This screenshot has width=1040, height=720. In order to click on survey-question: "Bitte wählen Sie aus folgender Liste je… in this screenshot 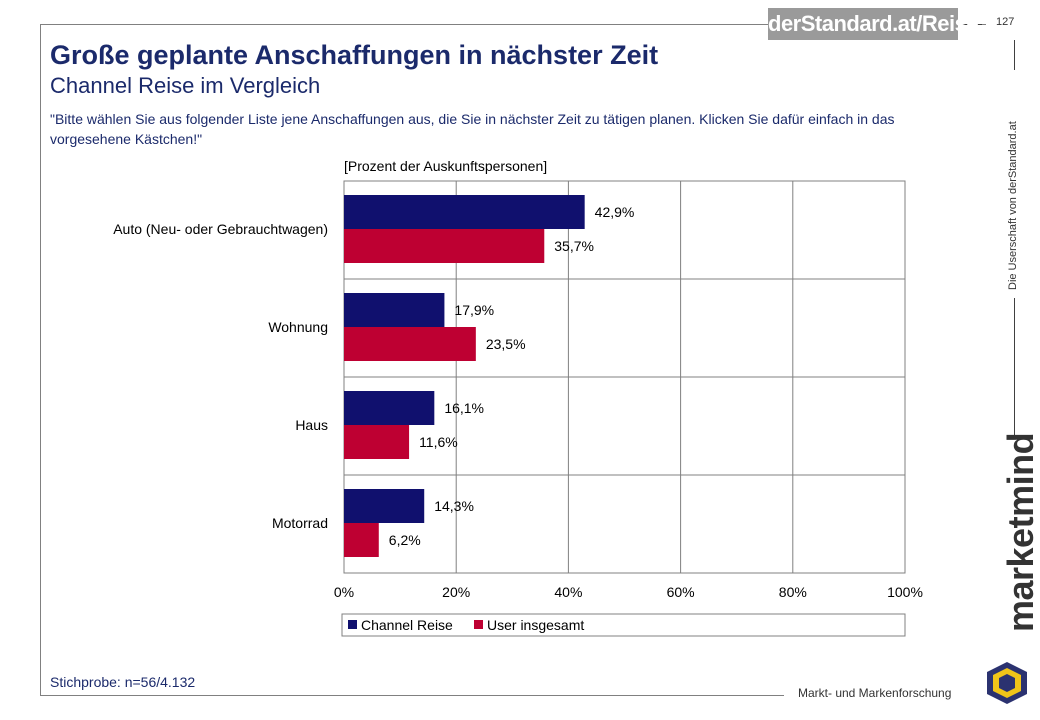, I will do `click(472, 129)`.